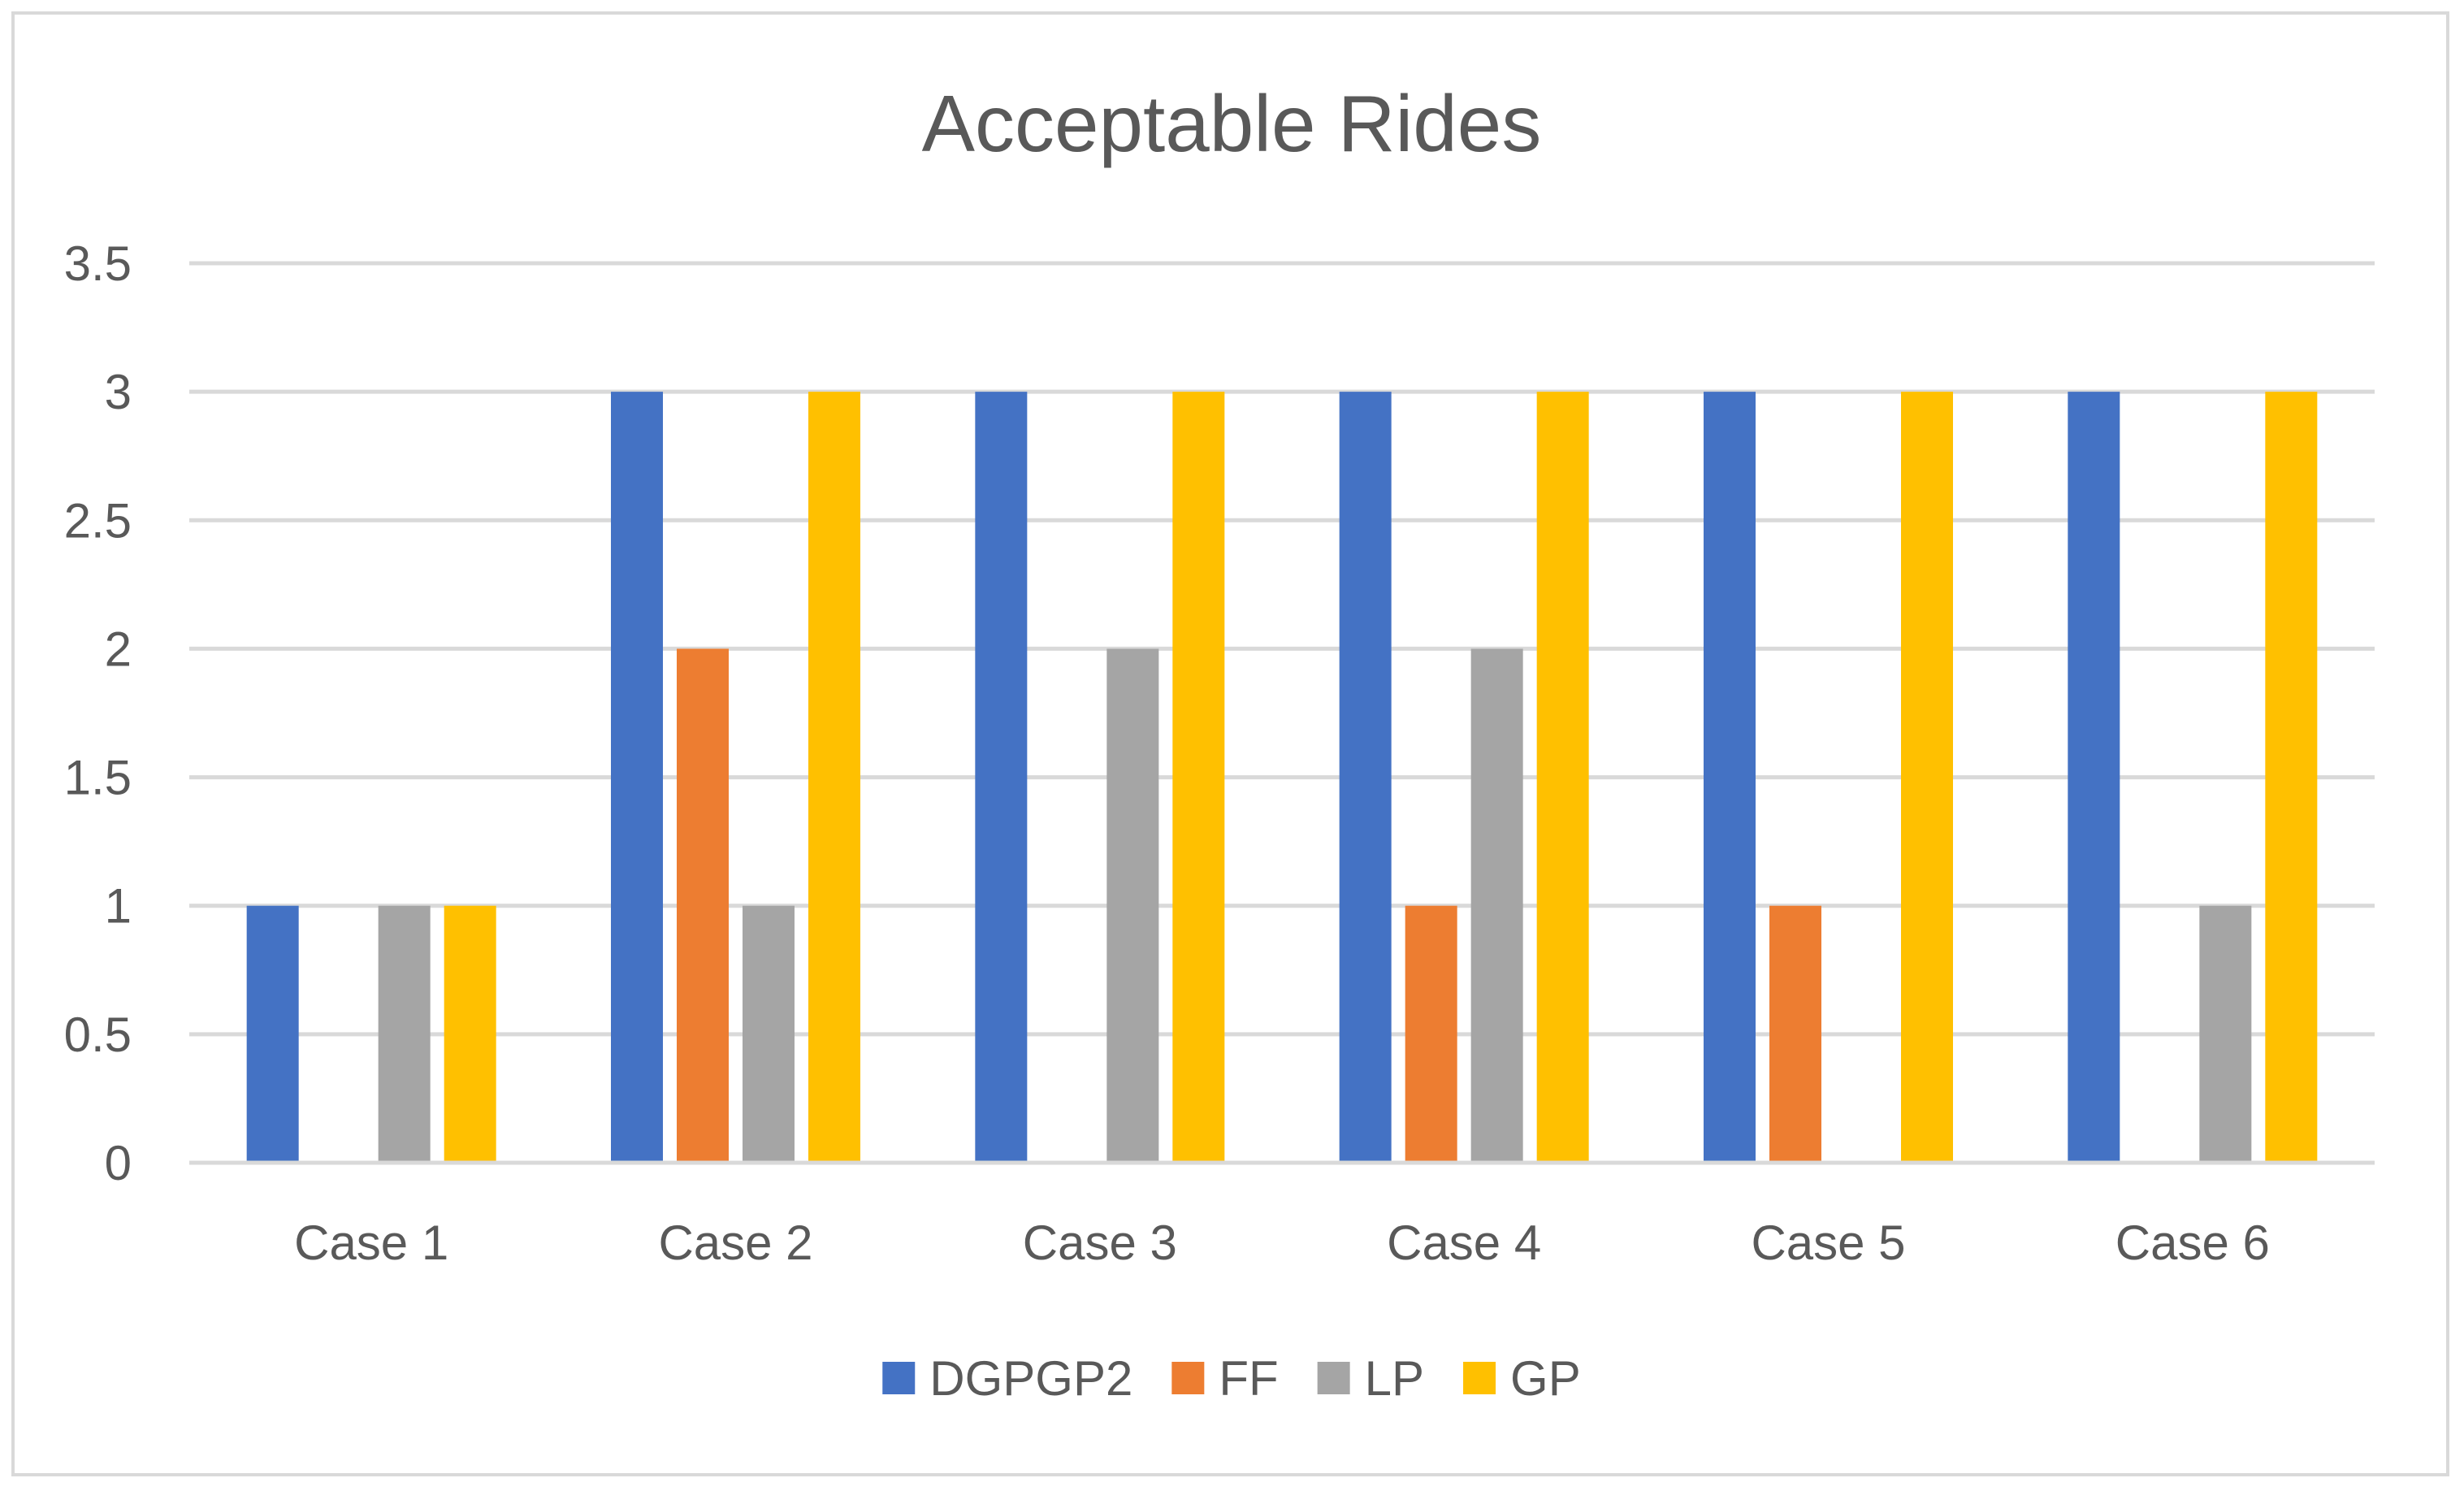 The width and height of the screenshot is (2464, 1491). What do you see at coordinates (1100, 1243) in the screenshot?
I see `x-tick-label: Case 3` at bounding box center [1100, 1243].